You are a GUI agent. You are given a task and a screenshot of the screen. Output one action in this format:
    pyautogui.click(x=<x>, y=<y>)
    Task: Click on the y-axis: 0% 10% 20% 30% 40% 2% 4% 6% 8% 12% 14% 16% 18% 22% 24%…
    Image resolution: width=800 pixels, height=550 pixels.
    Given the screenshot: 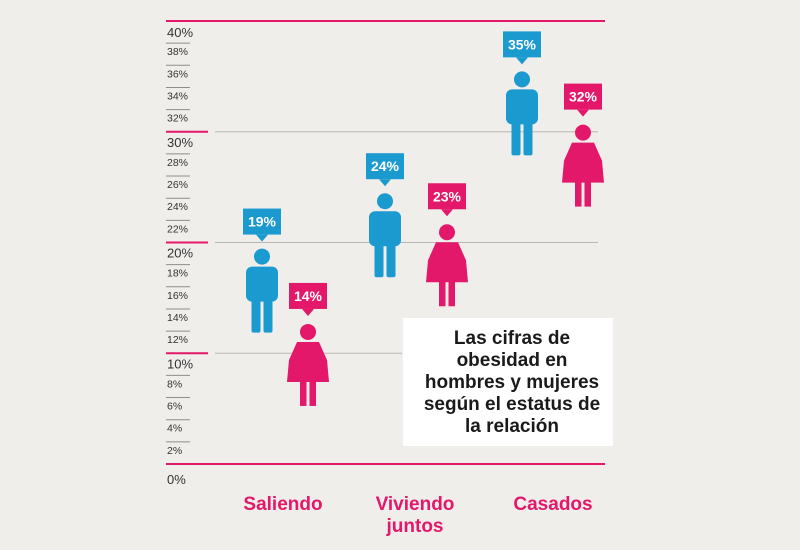 What is the action you would take?
    pyautogui.click(x=187, y=256)
    